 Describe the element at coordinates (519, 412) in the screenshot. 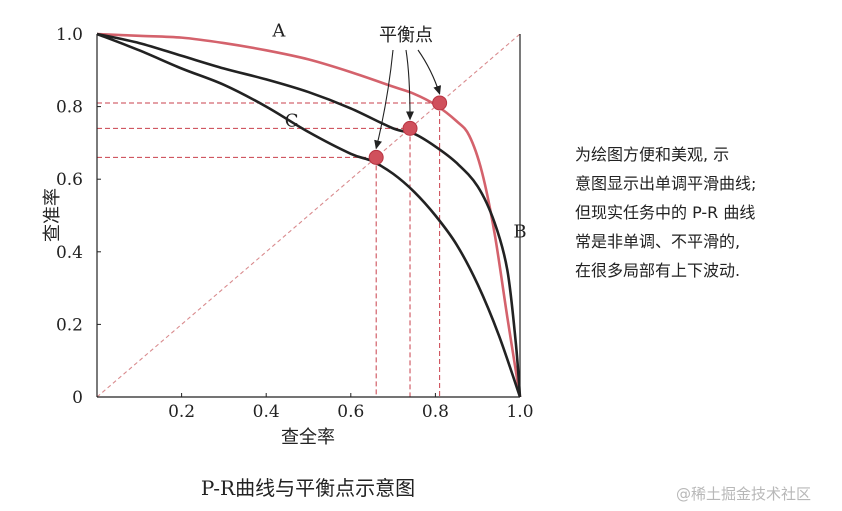

I see `x-tick-label: 1.0` at that location.